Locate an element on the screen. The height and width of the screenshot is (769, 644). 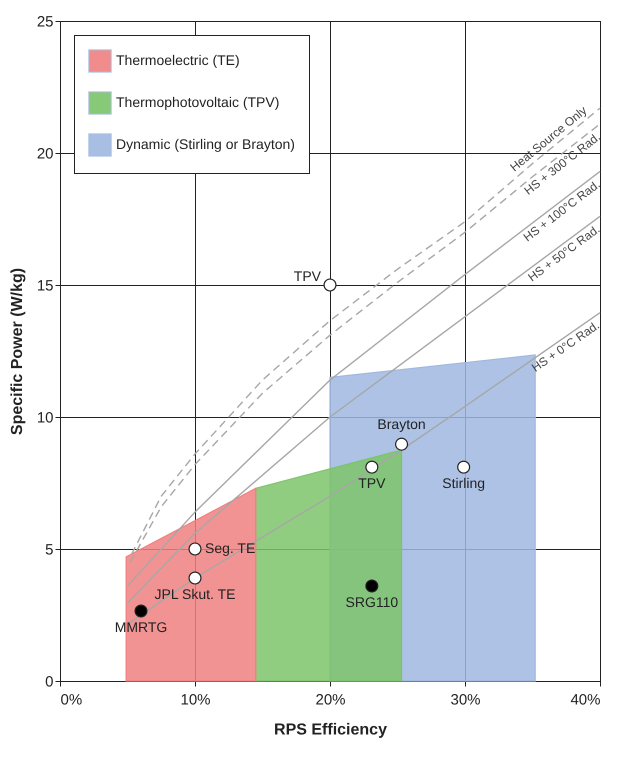
x-tick-label: 10% is located at coordinates (195, 700).